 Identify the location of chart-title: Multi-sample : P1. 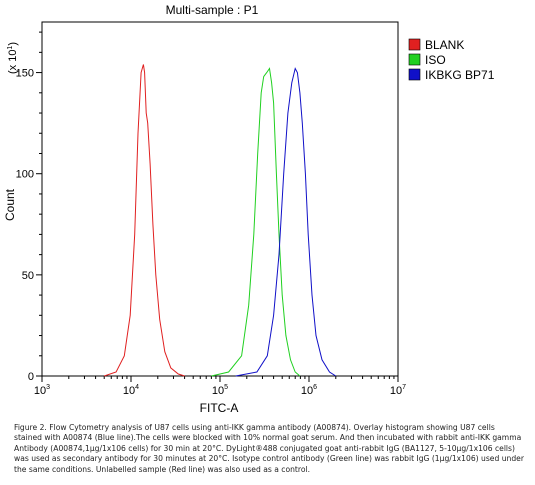
(212, 10).